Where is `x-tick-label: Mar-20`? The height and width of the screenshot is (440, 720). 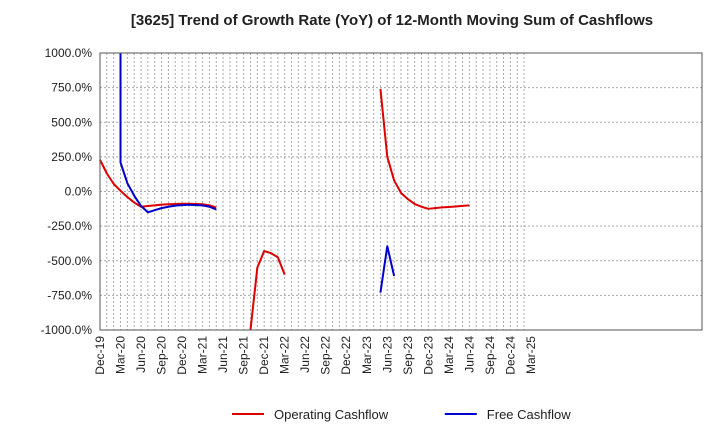
x-tick-label: Mar-20 is located at coordinates (121, 355).